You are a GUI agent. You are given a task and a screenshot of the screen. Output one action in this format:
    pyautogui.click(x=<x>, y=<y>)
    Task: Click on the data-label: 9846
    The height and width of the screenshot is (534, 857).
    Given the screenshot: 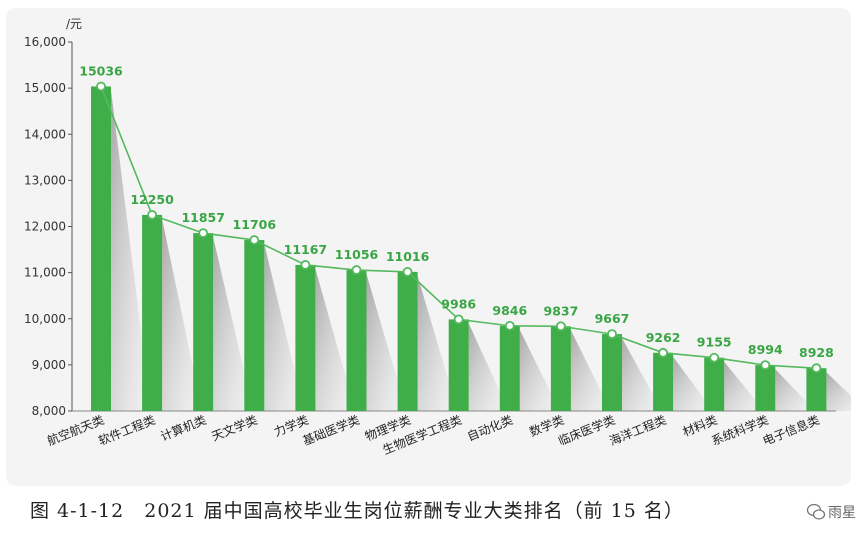 What is the action you would take?
    pyautogui.click(x=509, y=310)
    